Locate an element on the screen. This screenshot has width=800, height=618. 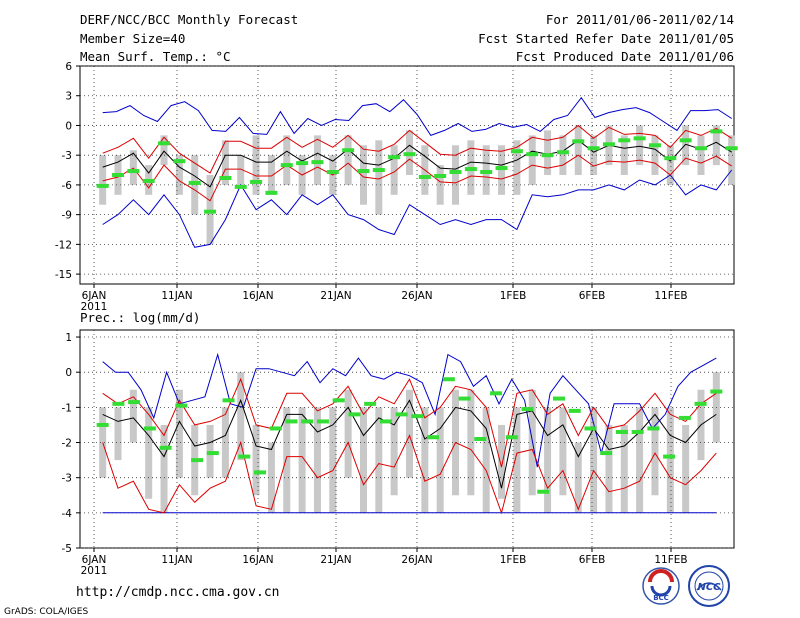
variable-label: Mean Surf. Temp.: °C is located at coordinates (155, 56).